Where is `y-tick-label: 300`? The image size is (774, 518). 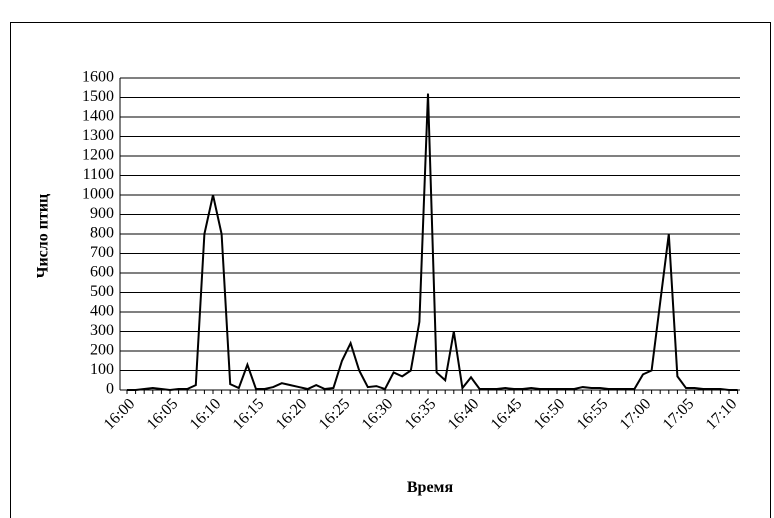 y-tick-label: 300 is located at coordinates (102, 330).